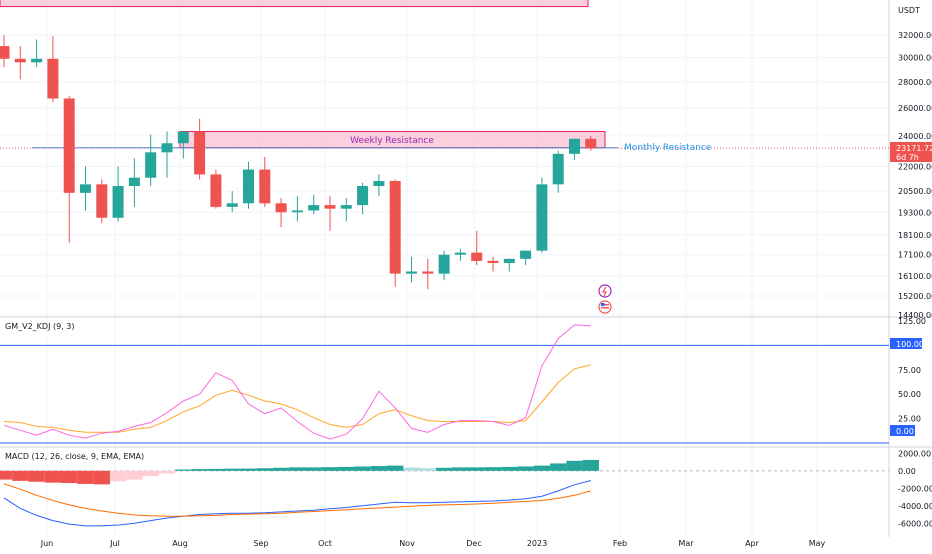 This screenshot has width=932, height=554. What do you see at coordinates (620, 543) in the screenshot?
I see `time-axis-label: Feb` at bounding box center [620, 543].